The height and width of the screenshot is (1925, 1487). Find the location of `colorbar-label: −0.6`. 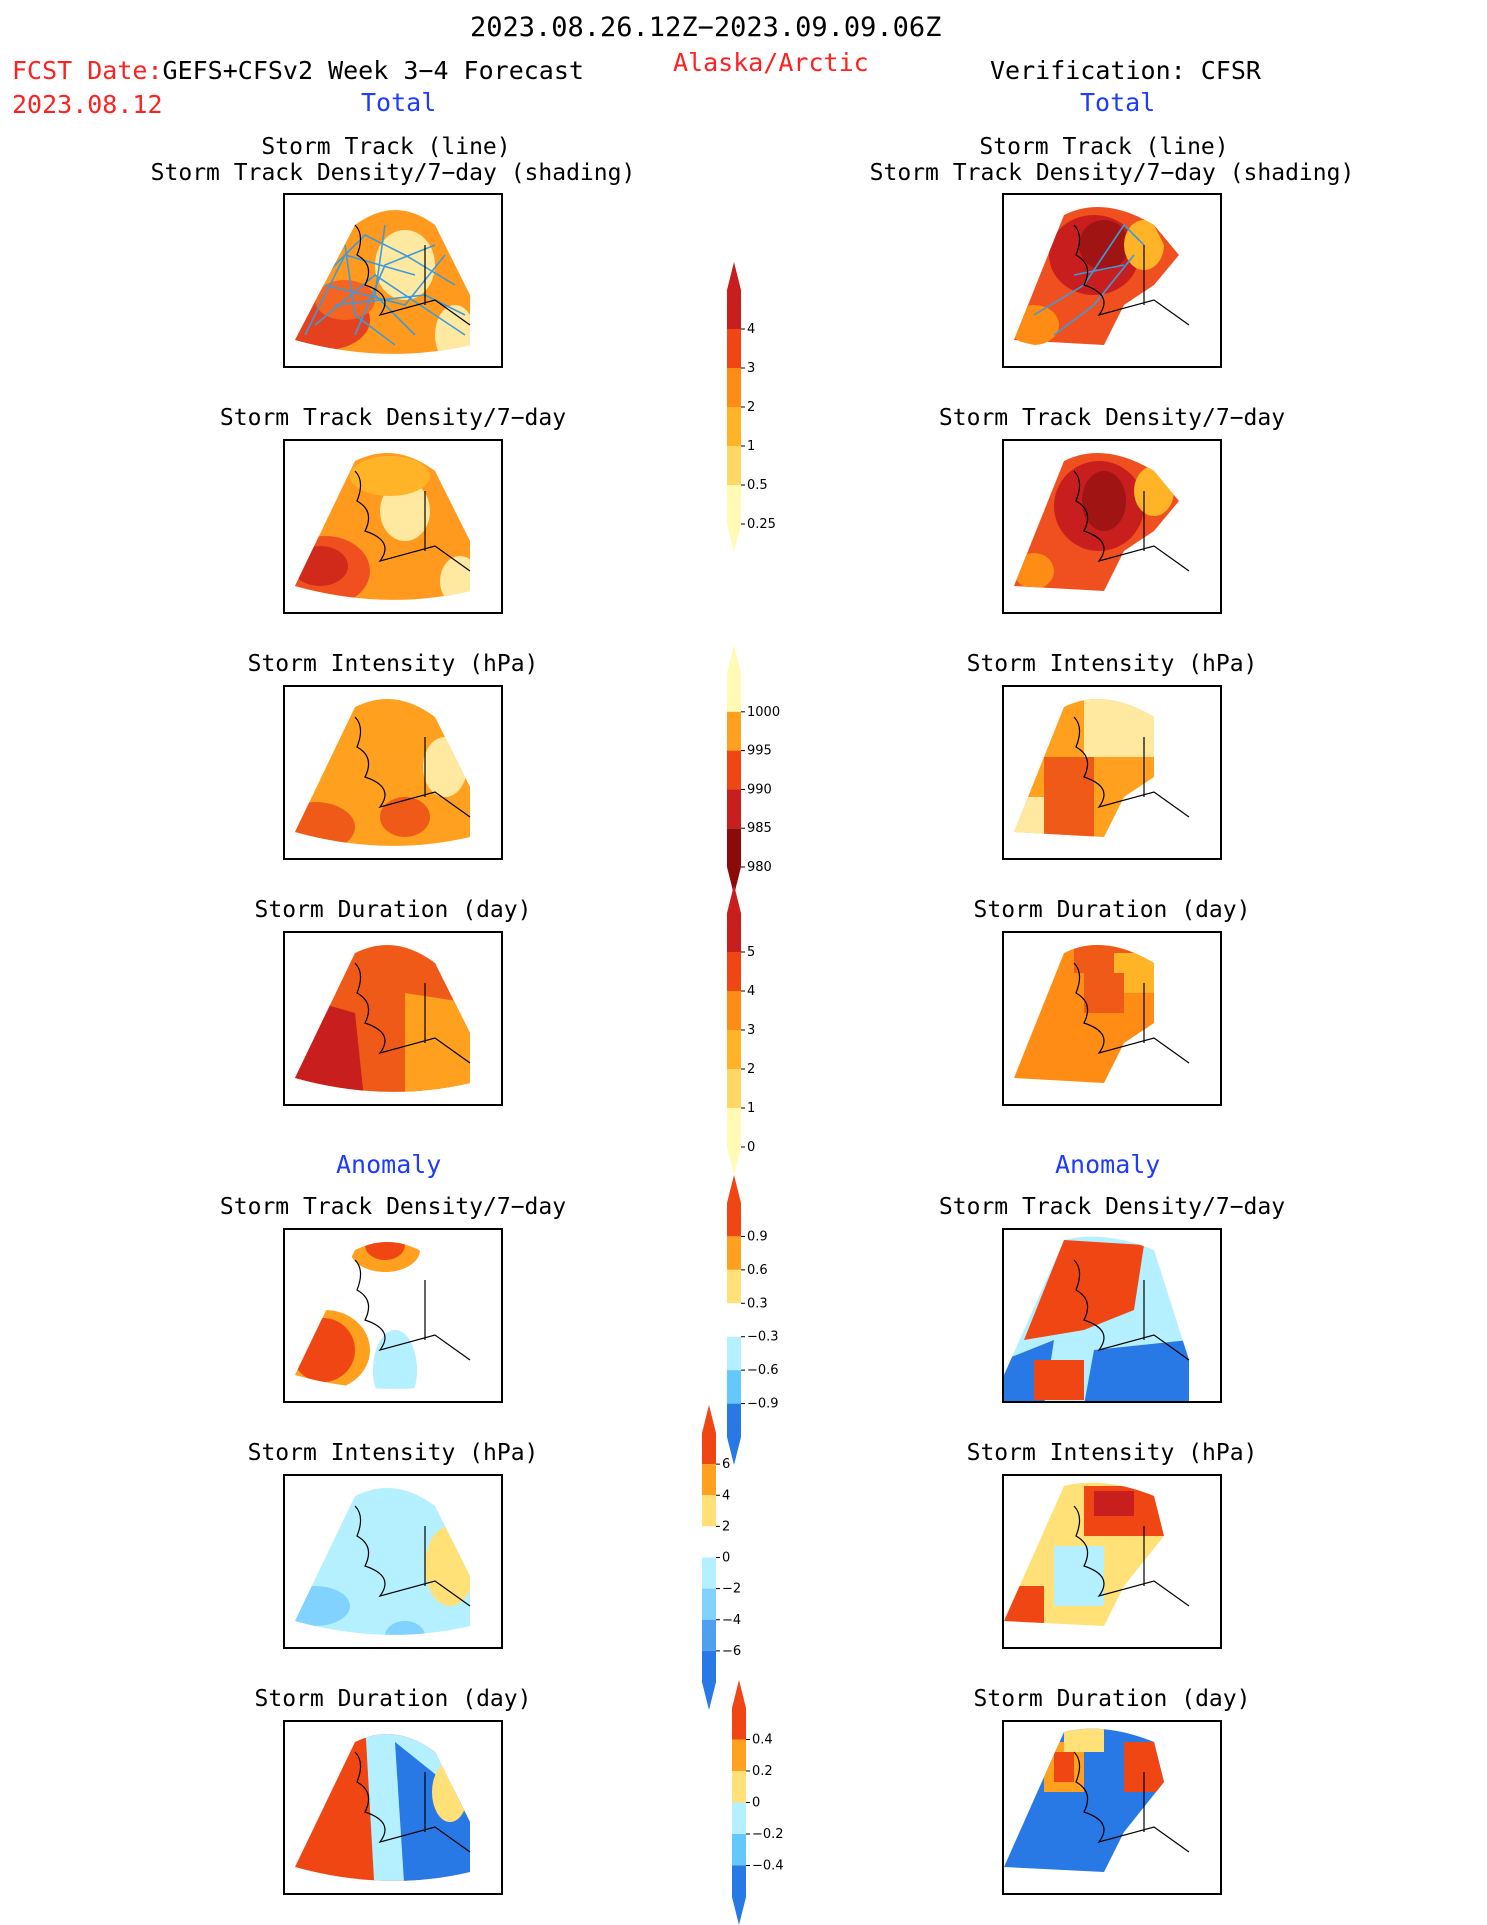

colorbar-label: −0.6 is located at coordinates (763, 1370).